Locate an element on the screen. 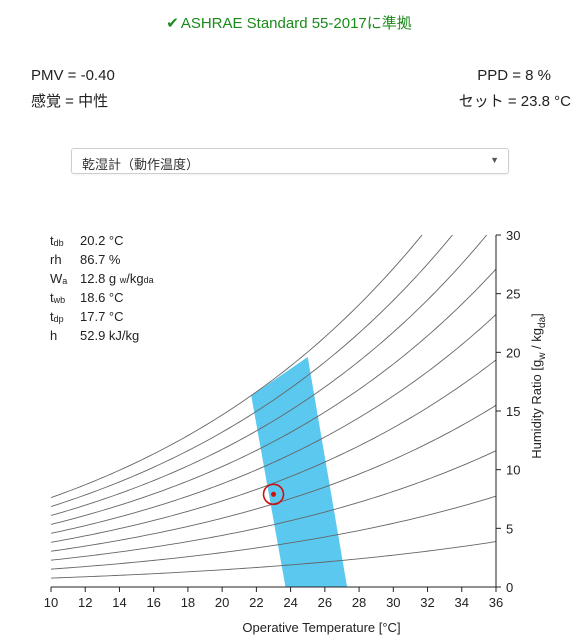  rh-value: 86.7 % is located at coordinates (100, 259).